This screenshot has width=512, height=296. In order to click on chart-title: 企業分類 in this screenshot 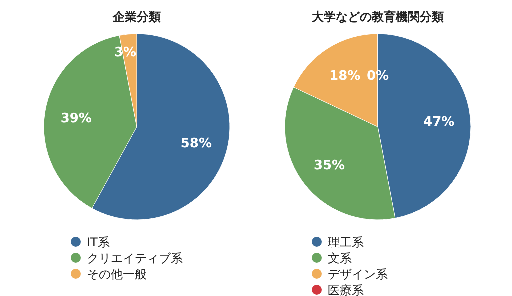, I will do `click(136, 17)`.